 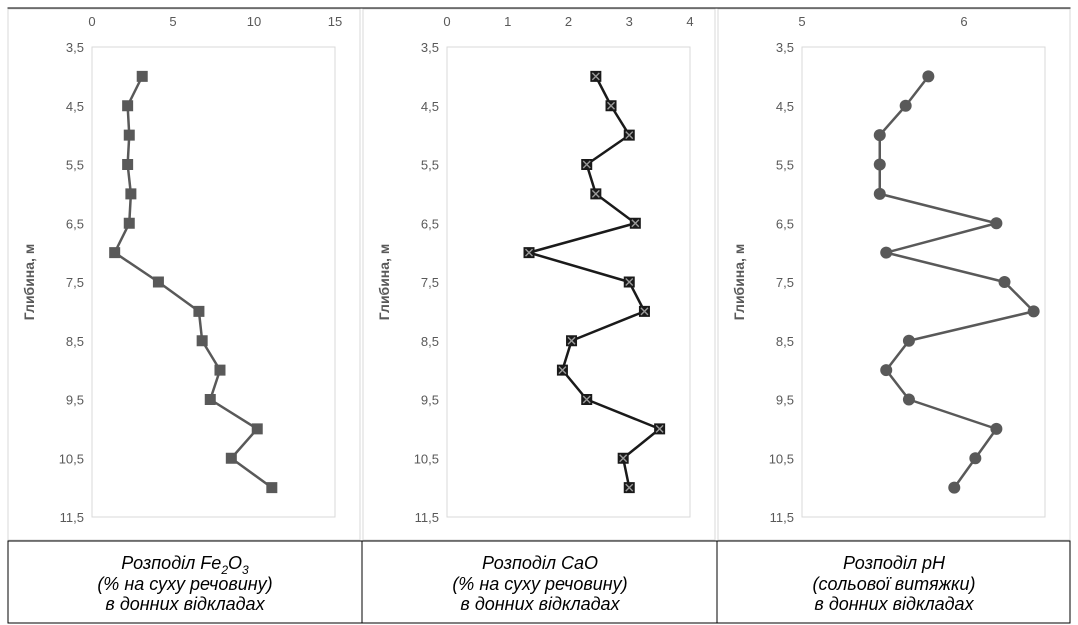 I want to click on x-tick-label: 4, so click(x=689, y=21).